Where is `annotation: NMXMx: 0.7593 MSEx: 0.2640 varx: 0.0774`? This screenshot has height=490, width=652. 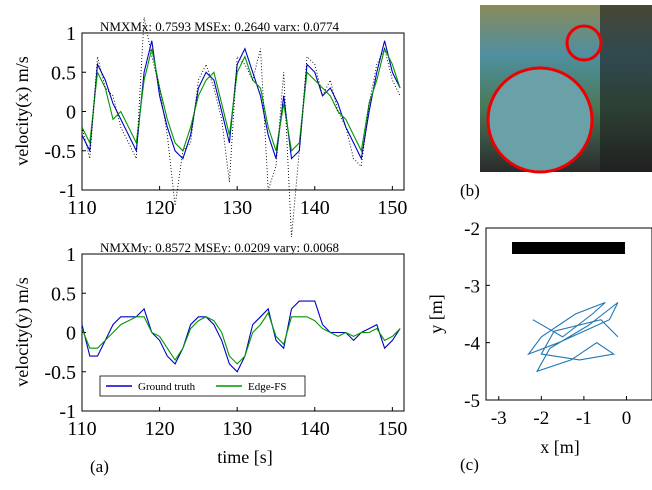
annotation: NMXMx: 0.7593 MSEx: 0.2640 varx: 0.0774 is located at coordinates (220, 26).